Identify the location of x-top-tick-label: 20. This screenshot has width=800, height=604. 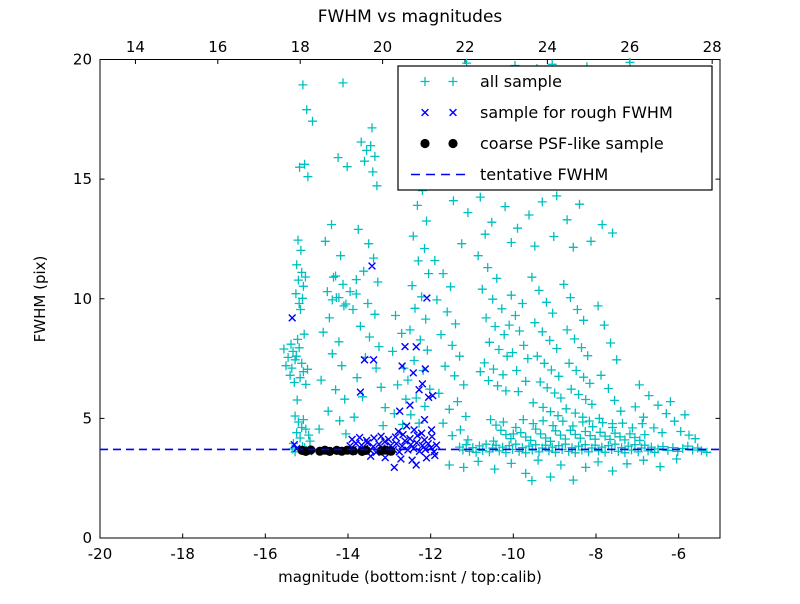
(382, 47).